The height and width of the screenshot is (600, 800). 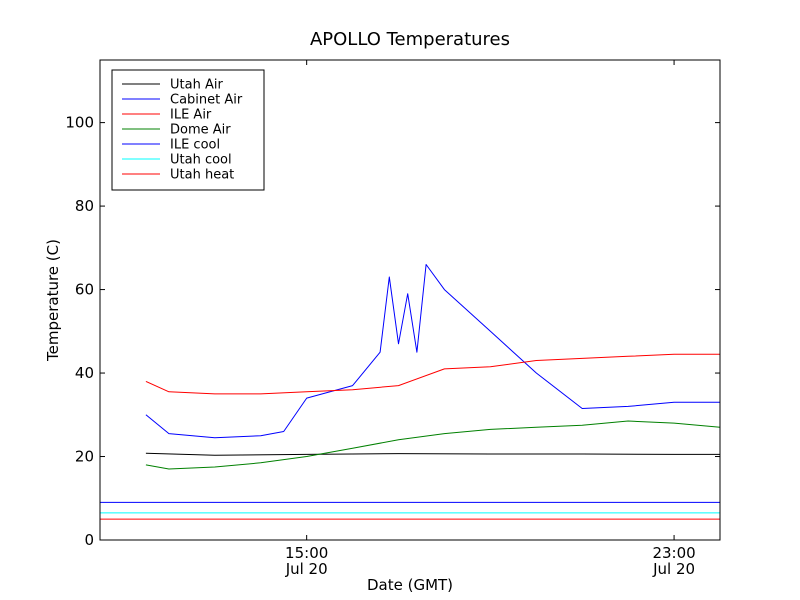 I want to click on legend-label: ILE Air, so click(x=191, y=115).